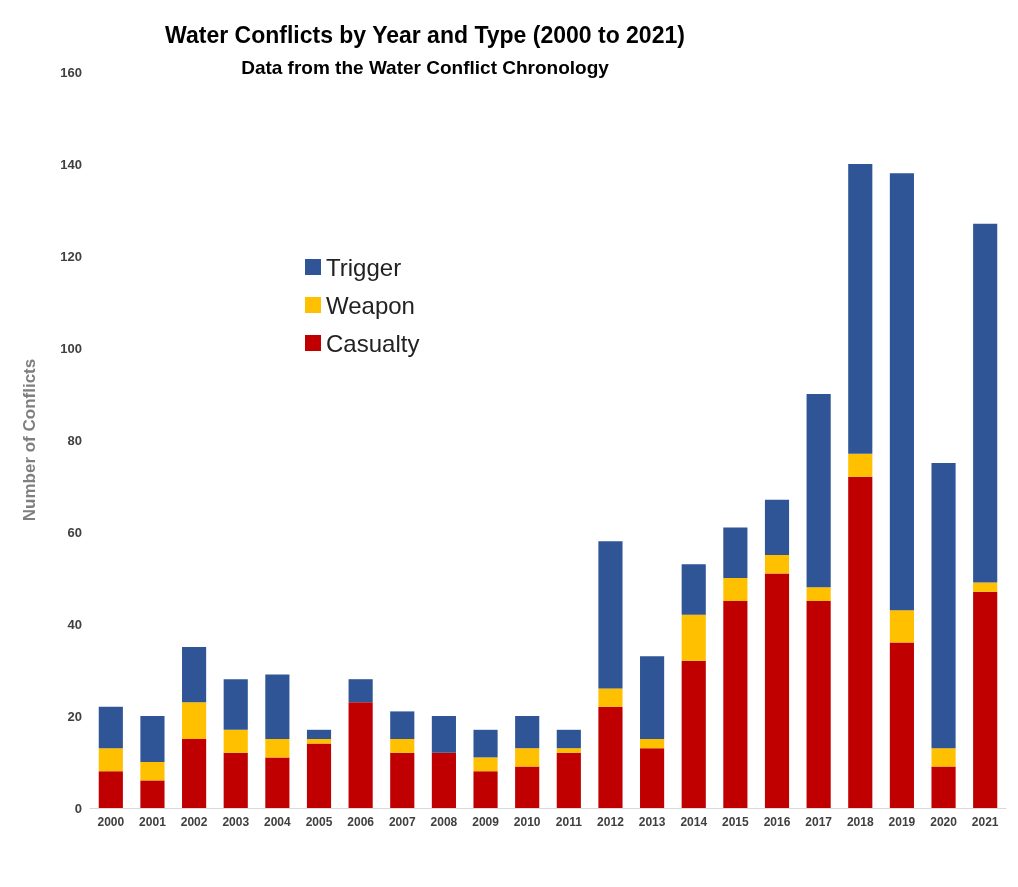 The width and height of the screenshot is (1018, 887). Describe the element at coordinates (402, 822) in the screenshot. I see `x-tick-label: 2007` at that location.